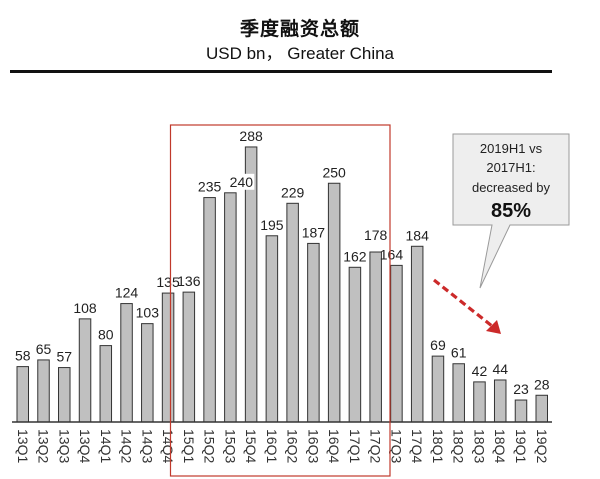 The width and height of the screenshot is (600, 479). I want to click on value-label: 187, so click(314, 232).